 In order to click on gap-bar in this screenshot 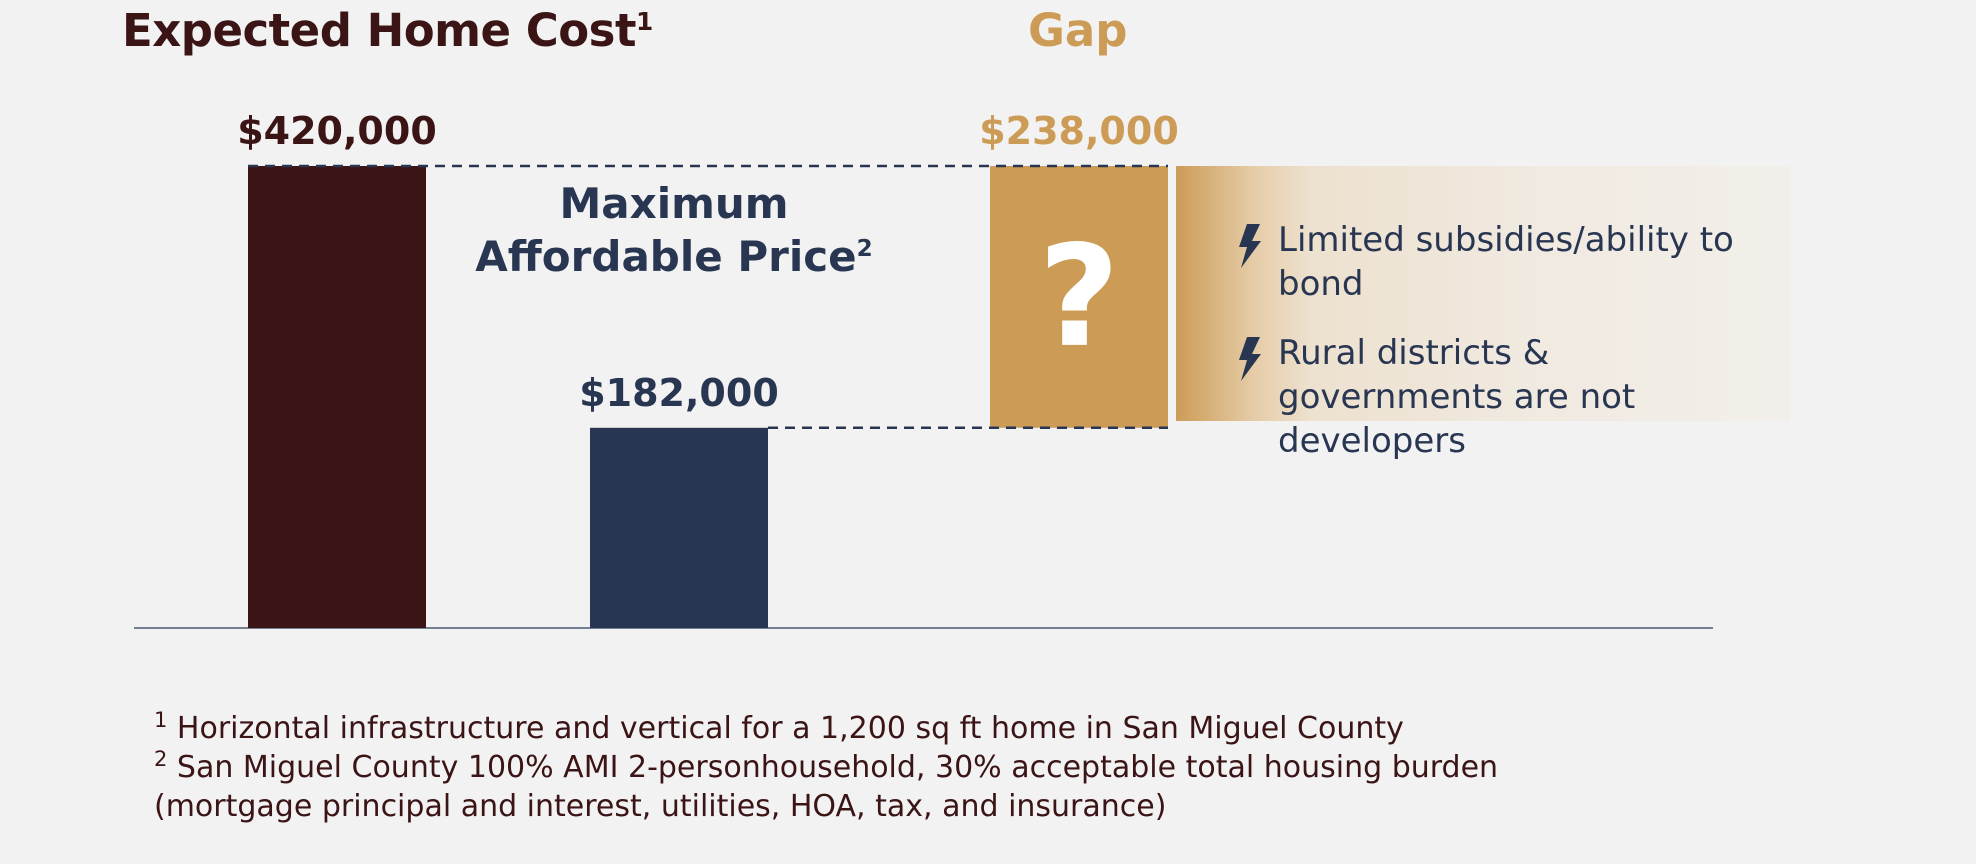, I will do `click(1079, 297)`.